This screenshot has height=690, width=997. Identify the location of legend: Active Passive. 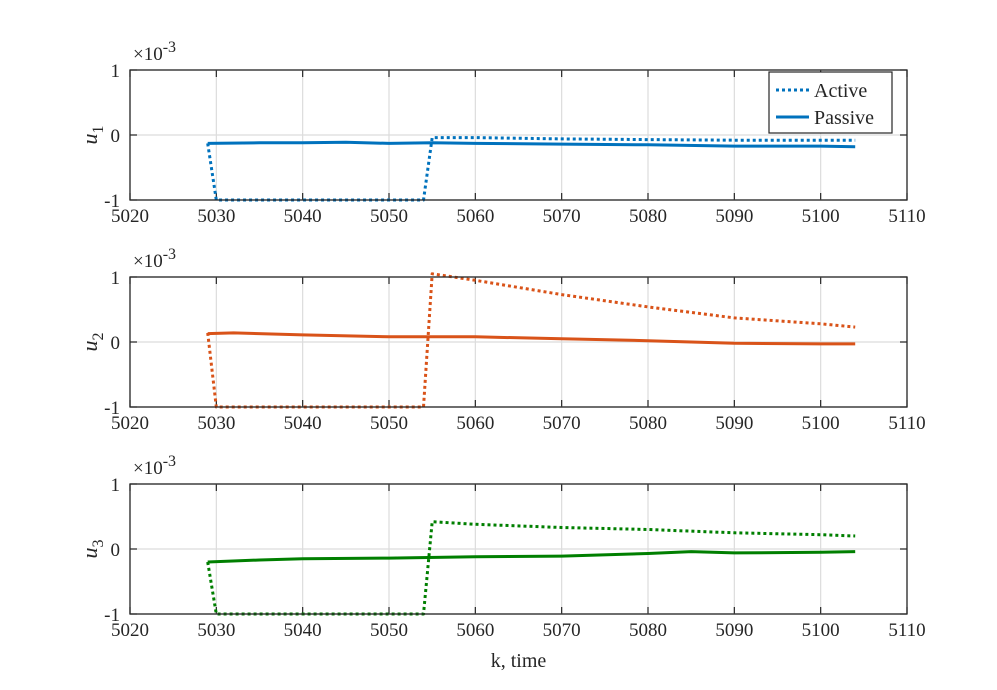
(830, 102).